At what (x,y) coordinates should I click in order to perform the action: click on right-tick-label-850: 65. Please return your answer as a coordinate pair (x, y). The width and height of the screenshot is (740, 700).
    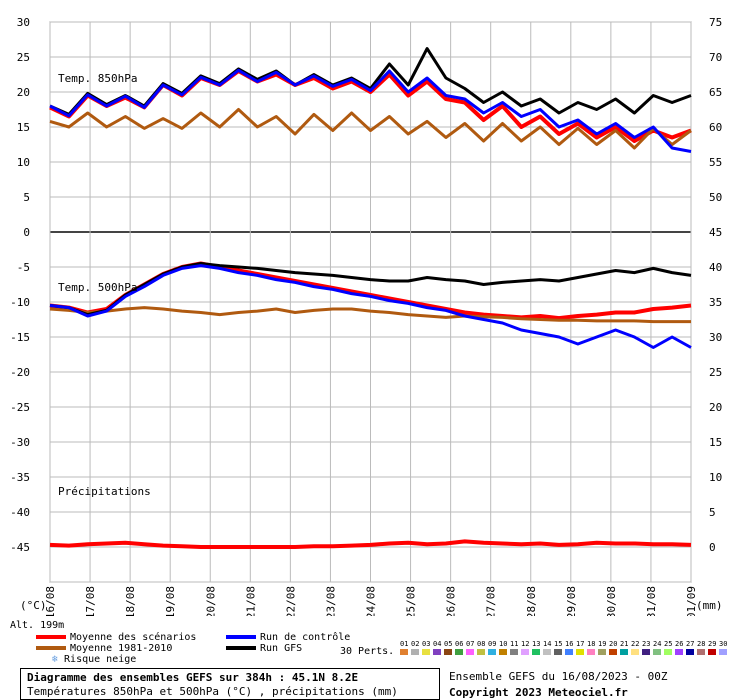
    Looking at the image, I should click on (715, 92).